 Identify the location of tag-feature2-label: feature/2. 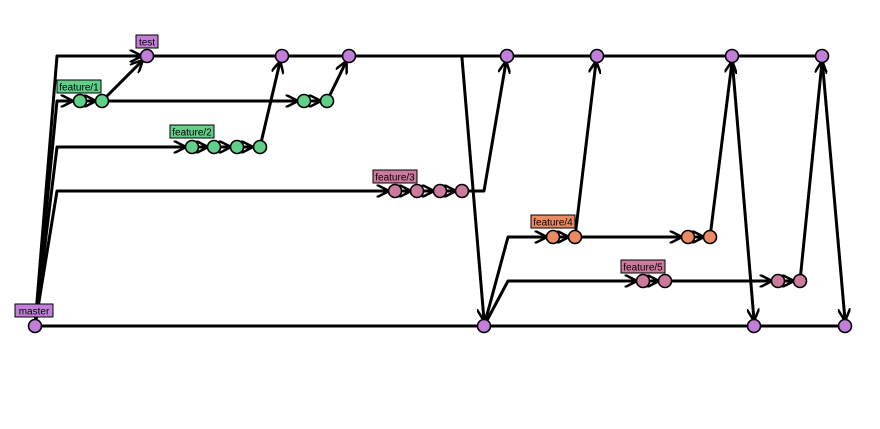
(192, 133).